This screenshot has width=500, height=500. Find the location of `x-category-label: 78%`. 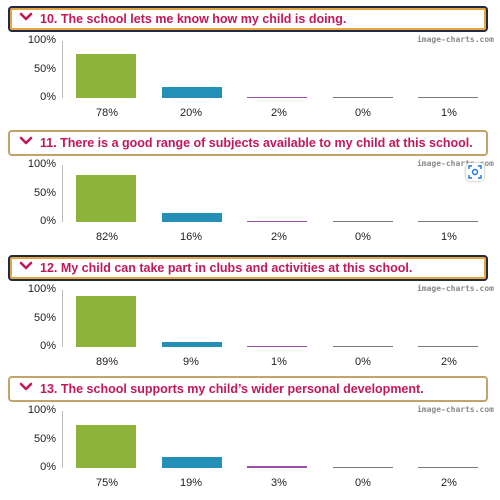

x-category-label: 78% is located at coordinates (107, 113).